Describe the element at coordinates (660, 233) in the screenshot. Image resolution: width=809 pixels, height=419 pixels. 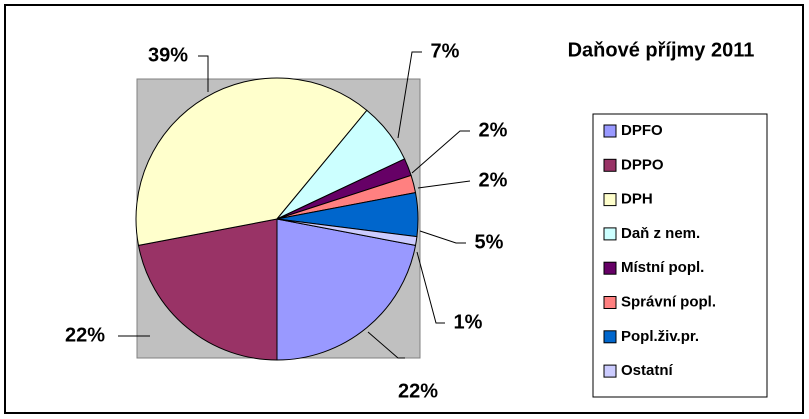
I see `legend-label: Daň z nem.` at that location.